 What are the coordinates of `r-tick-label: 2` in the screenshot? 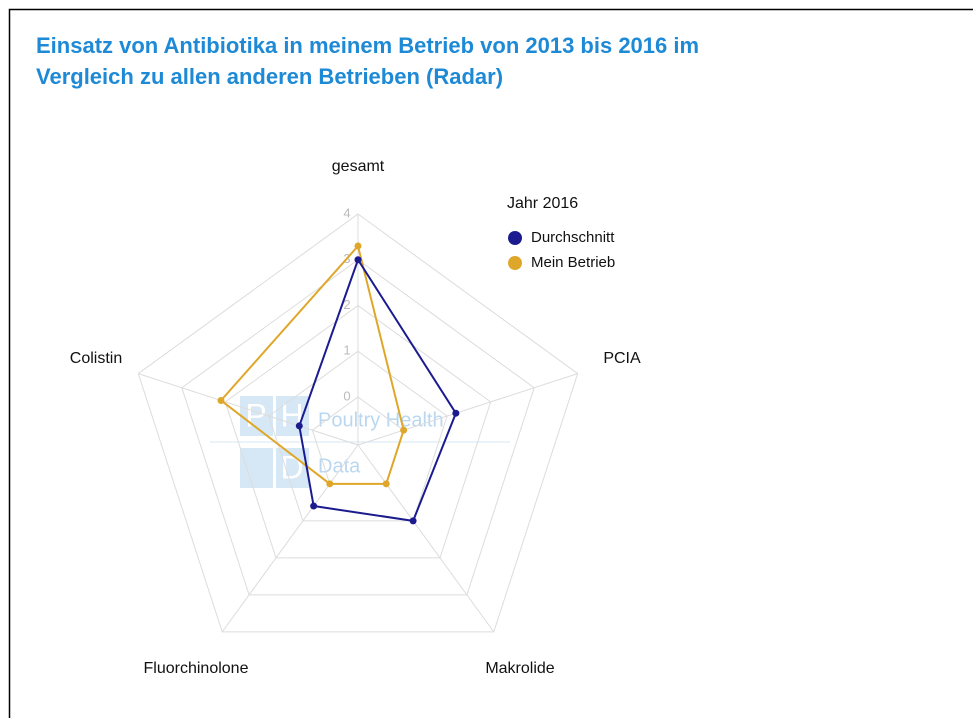 It's located at (346, 304).